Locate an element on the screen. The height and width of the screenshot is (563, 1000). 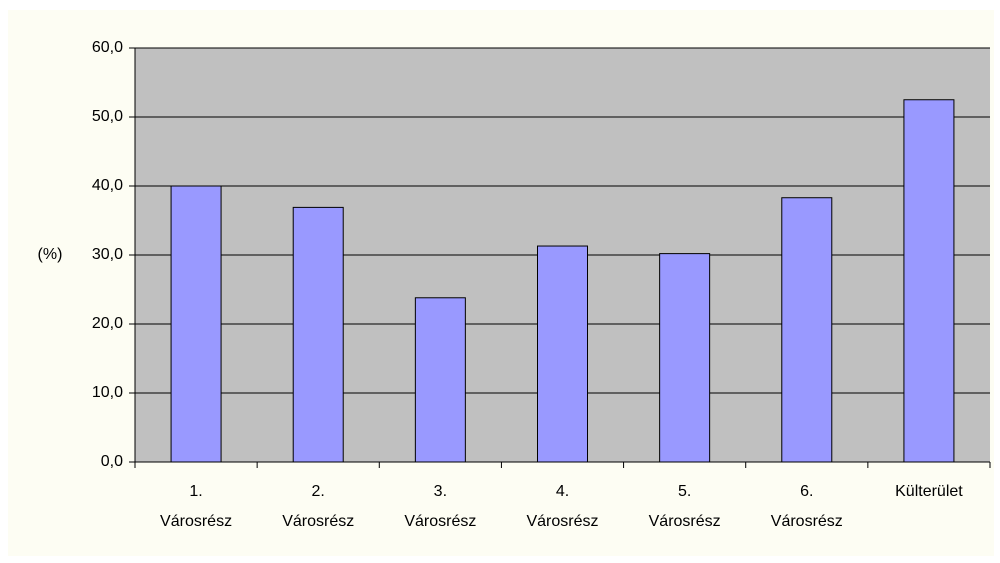
x-tick-label: 5. Városrész is located at coordinates (685, 506).